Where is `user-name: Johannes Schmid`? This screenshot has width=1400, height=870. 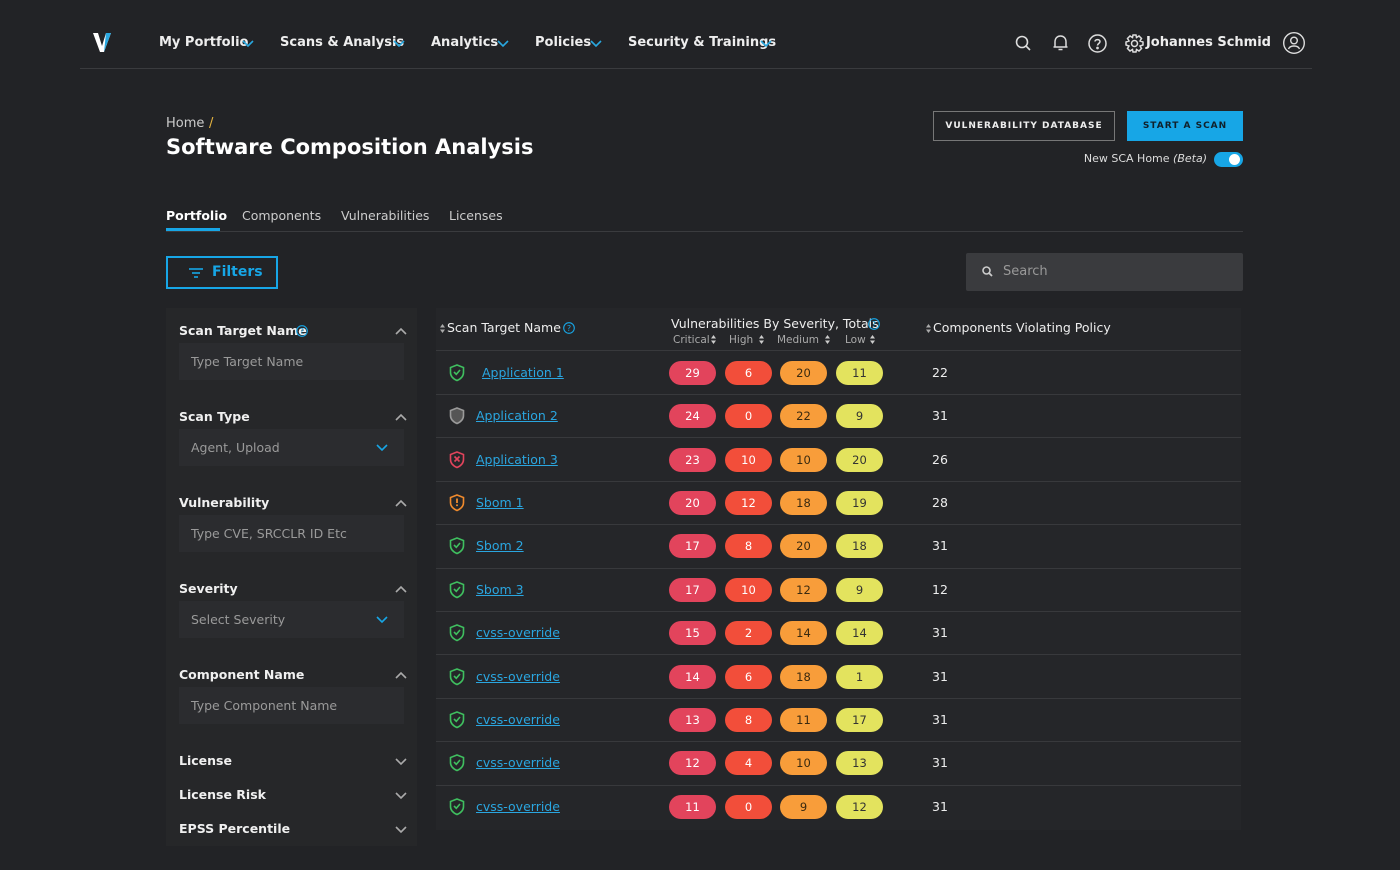
user-name: Johannes Schmid is located at coordinates (1208, 42).